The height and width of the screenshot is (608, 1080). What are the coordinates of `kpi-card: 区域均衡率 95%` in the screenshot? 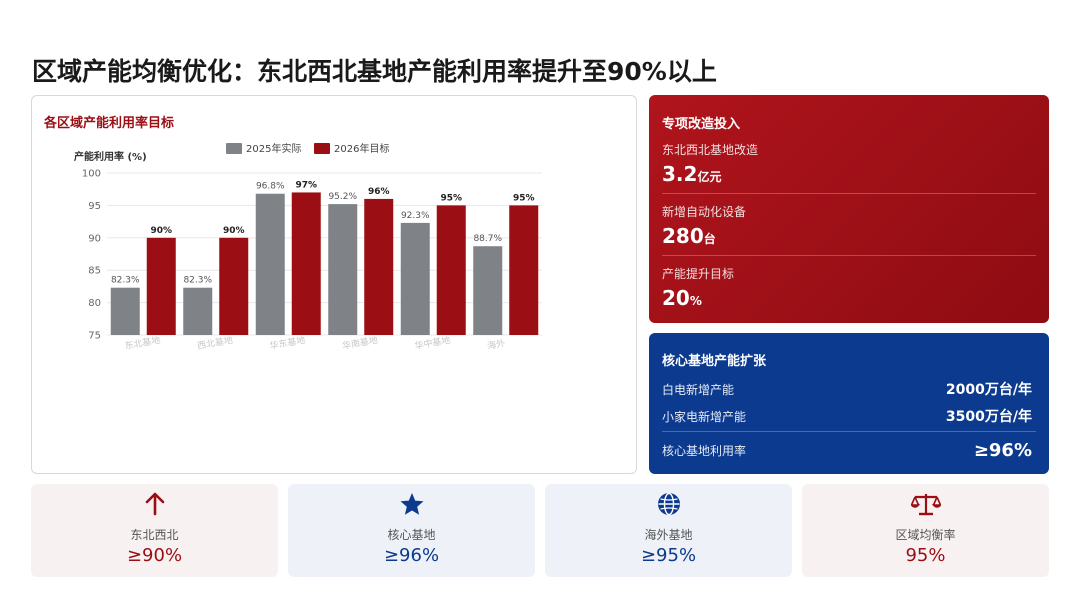 It's located at (925, 530).